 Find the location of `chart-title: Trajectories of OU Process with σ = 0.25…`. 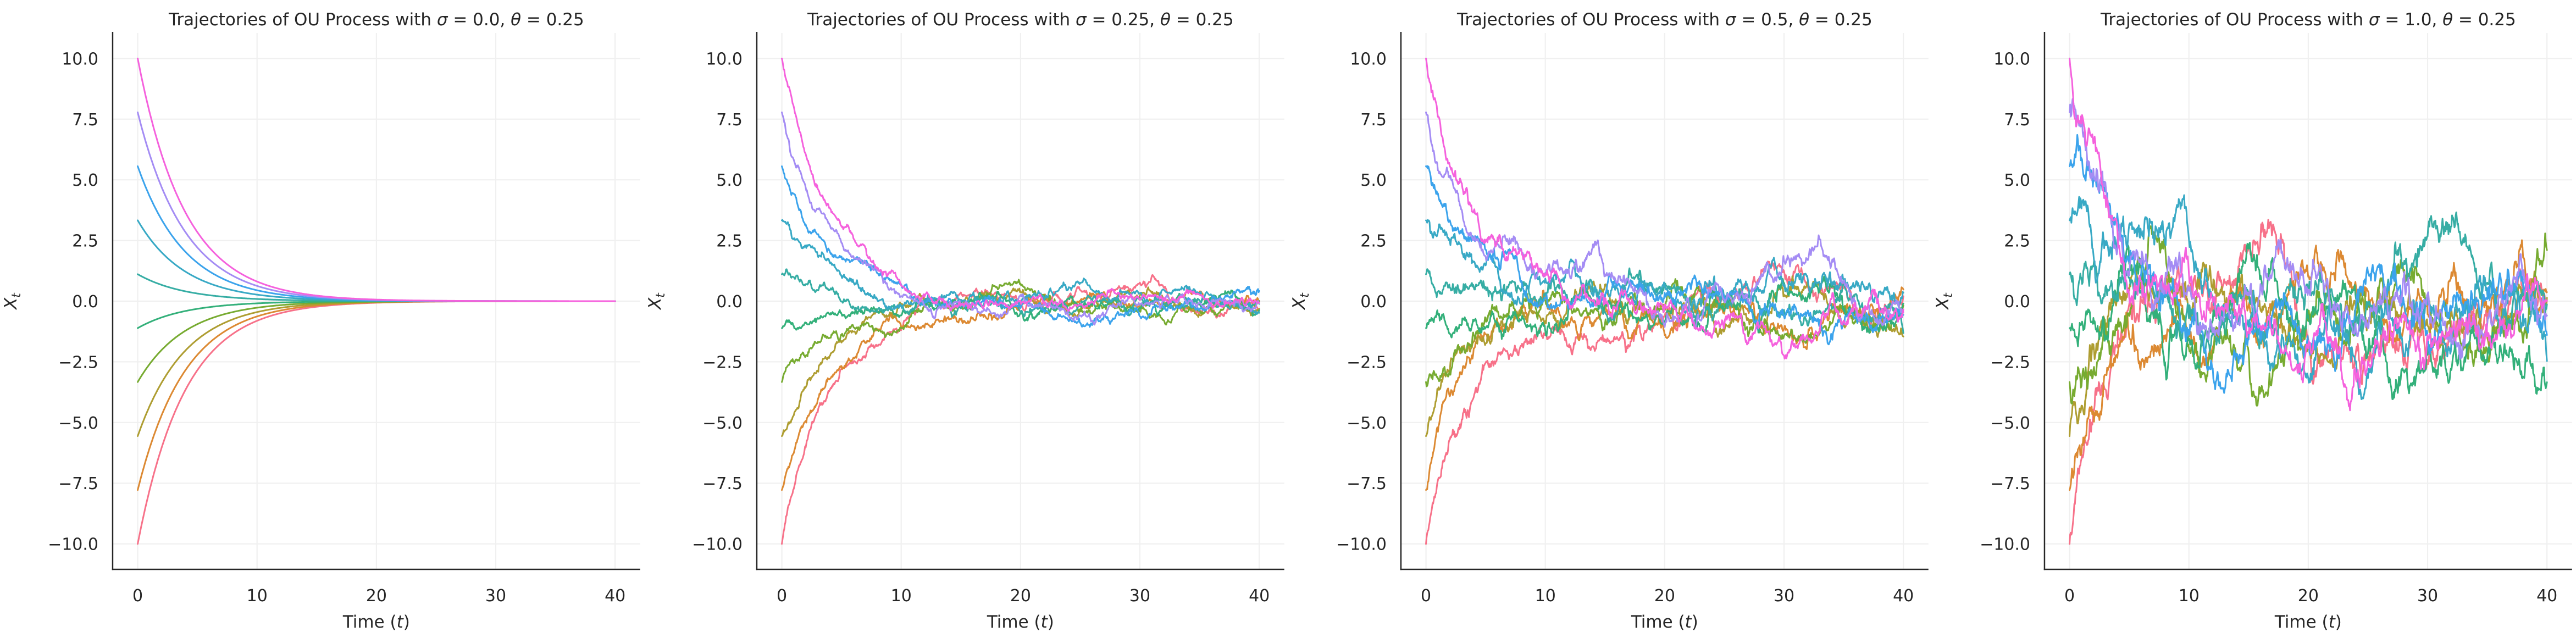

chart-title: Trajectories of OU Process with σ = 0.25… is located at coordinates (1020, 20).